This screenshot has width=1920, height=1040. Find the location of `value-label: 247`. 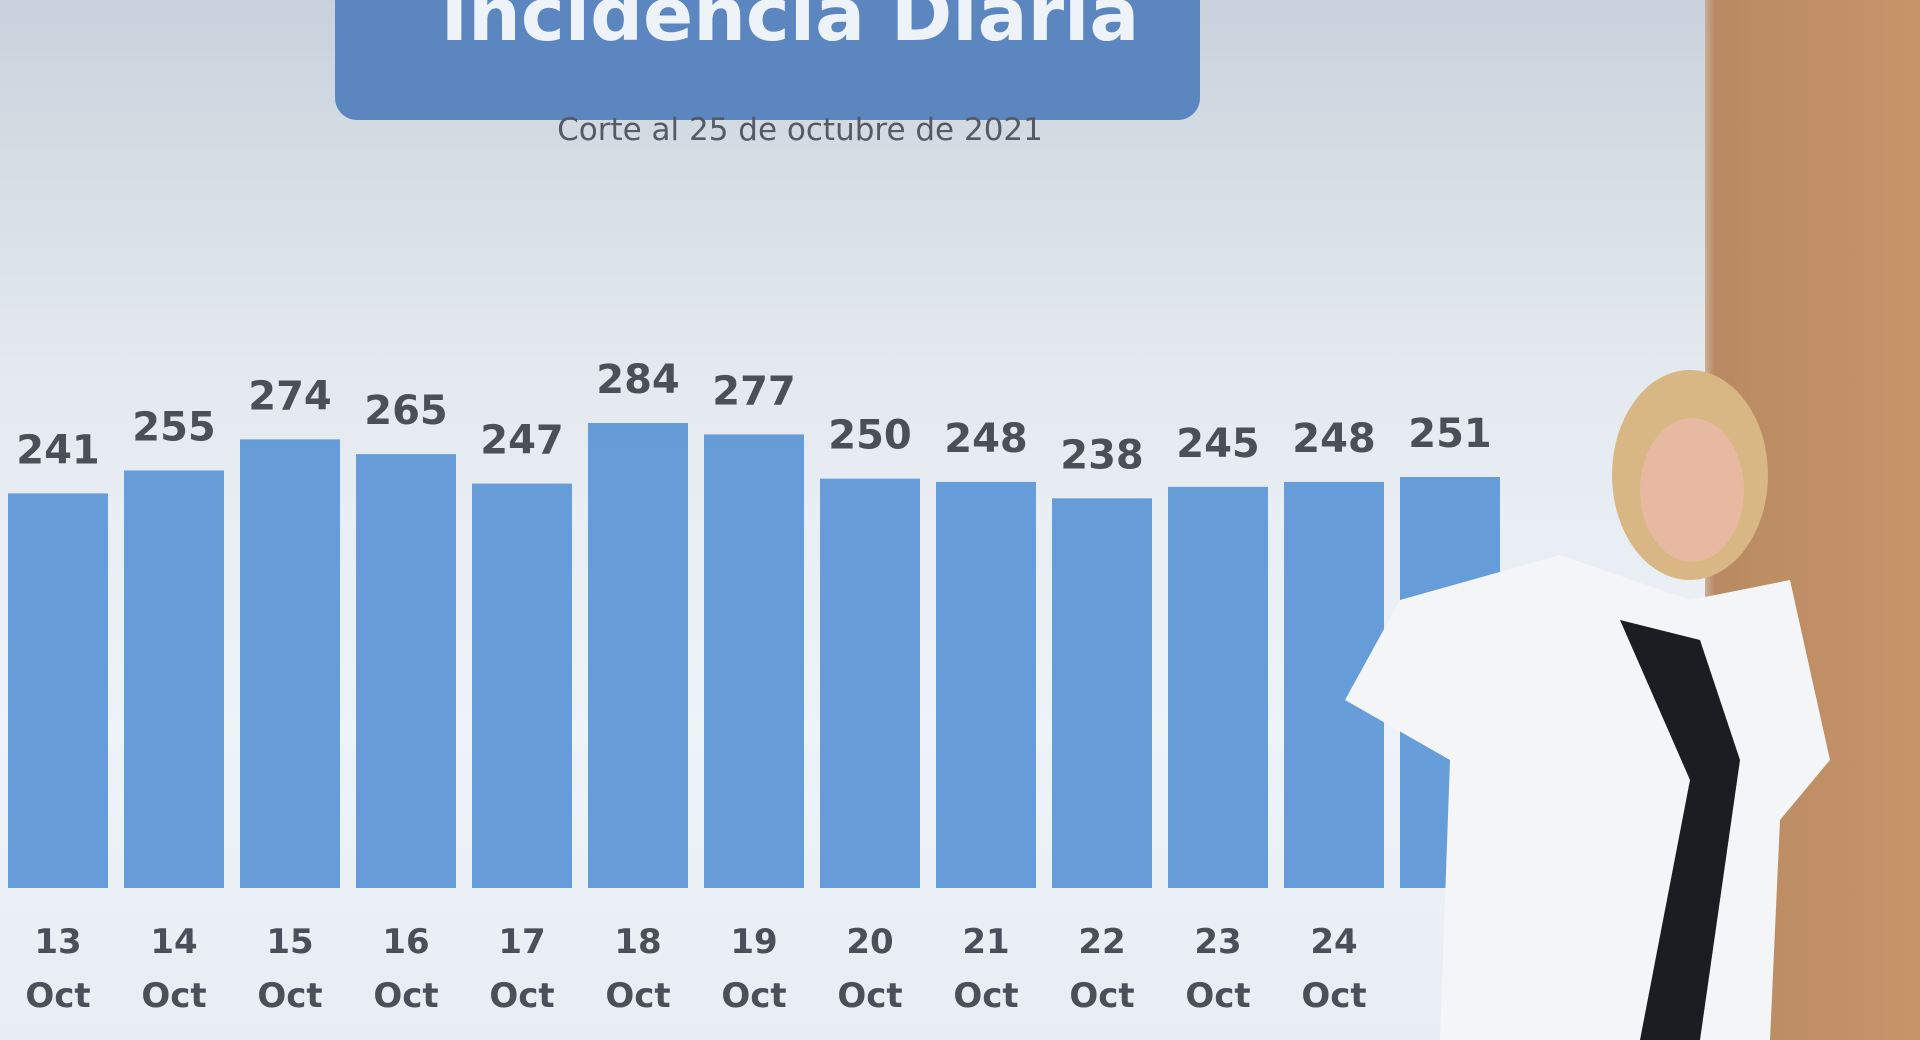

value-label: 247 is located at coordinates (522, 441).